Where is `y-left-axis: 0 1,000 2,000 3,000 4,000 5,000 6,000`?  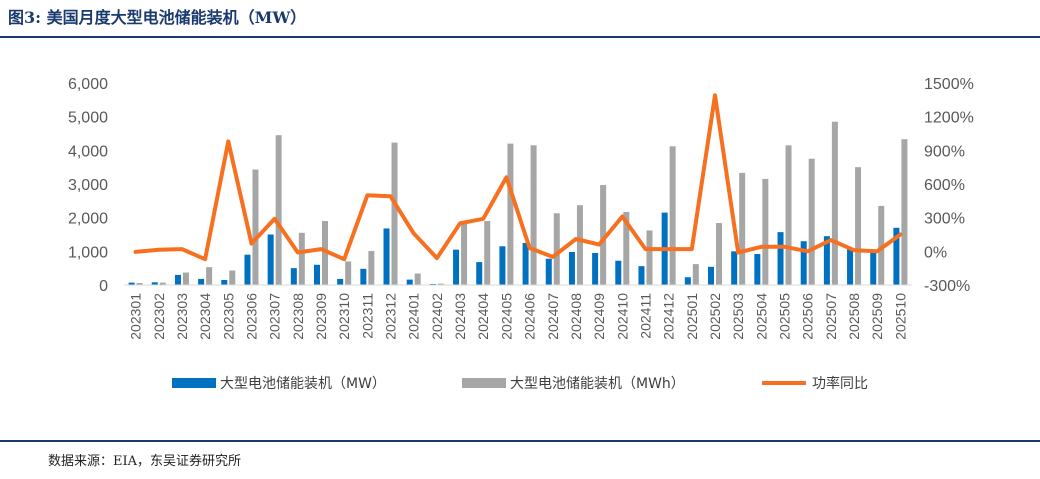 y-left-axis: 0 1,000 2,000 3,000 4,000 5,000 6,000 is located at coordinates (88, 185).